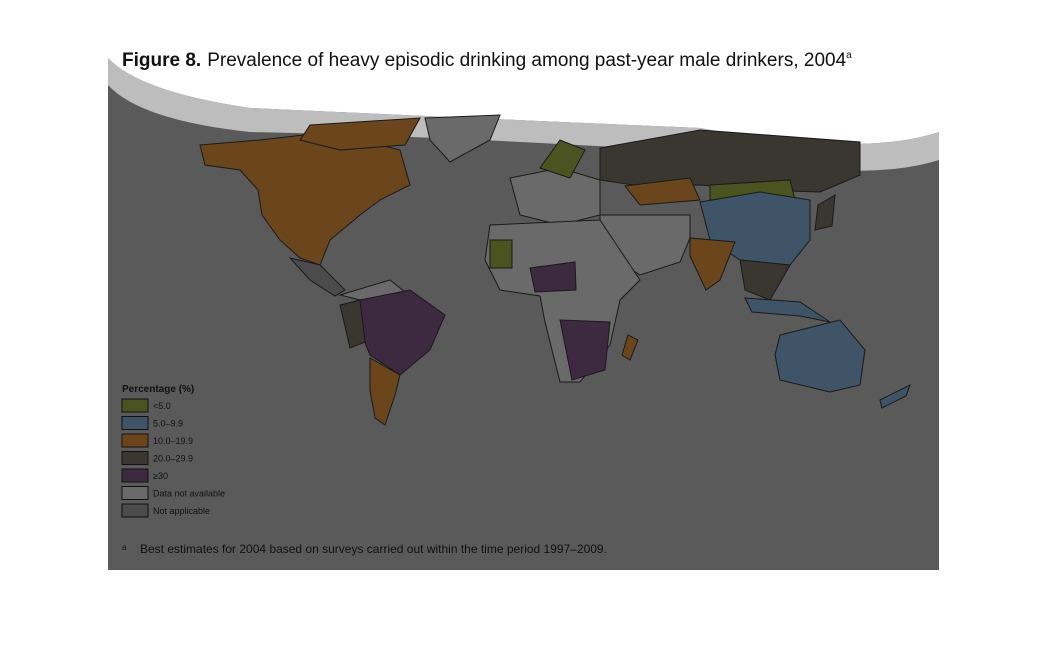  Describe the element at coordinates (162, 406) in the screenshot. I see `legend-label: <5.0` at that location.